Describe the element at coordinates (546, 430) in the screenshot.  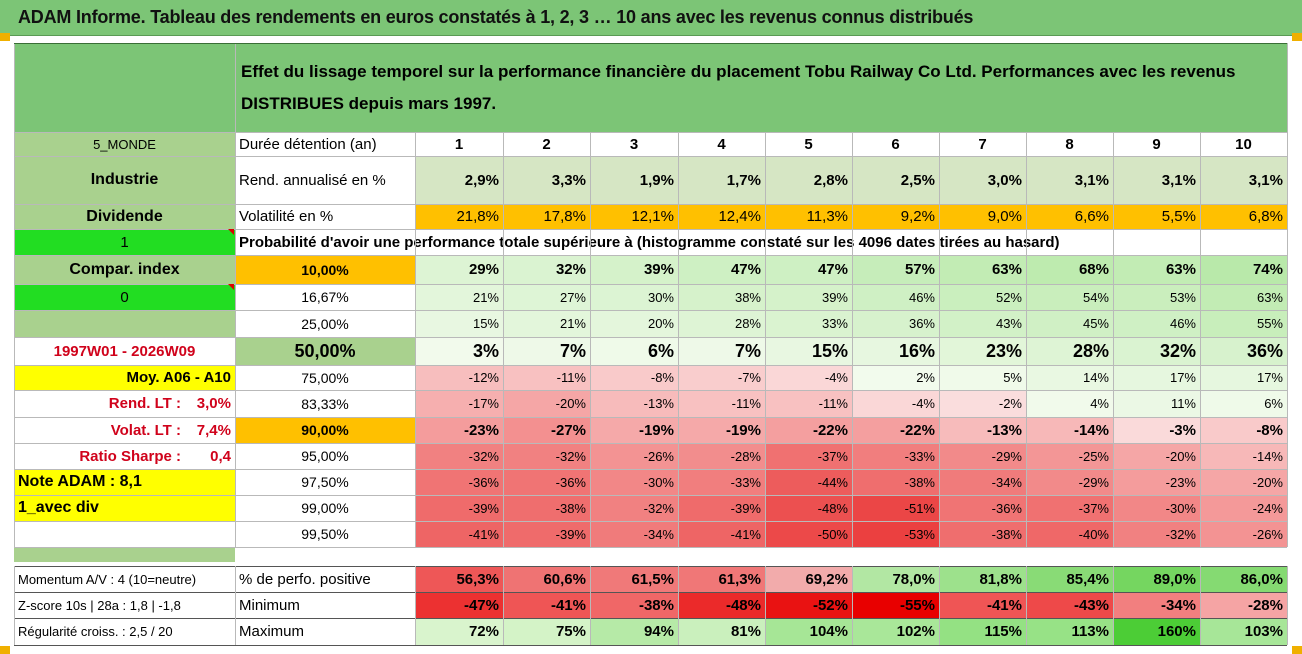
I see `prob-value: -27%` at that location.